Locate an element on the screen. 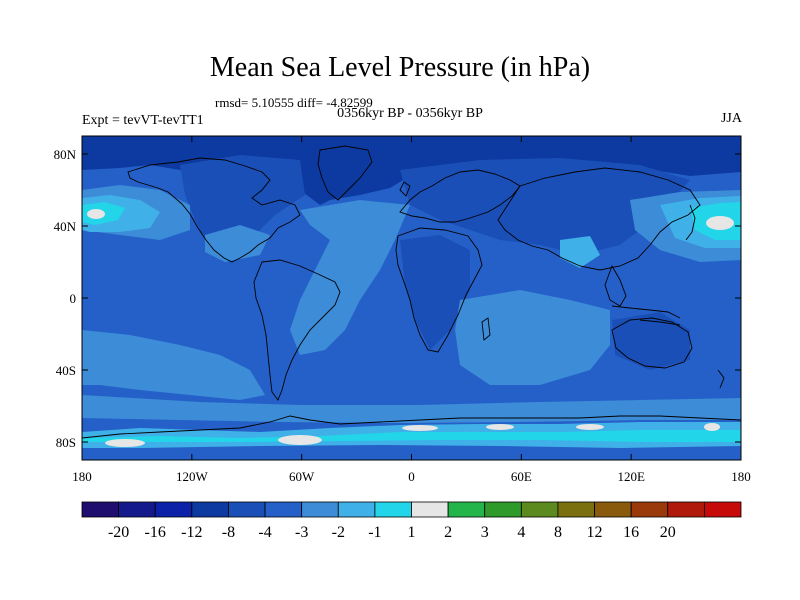  south-coast-cyan is located at coordinates (411, 436).